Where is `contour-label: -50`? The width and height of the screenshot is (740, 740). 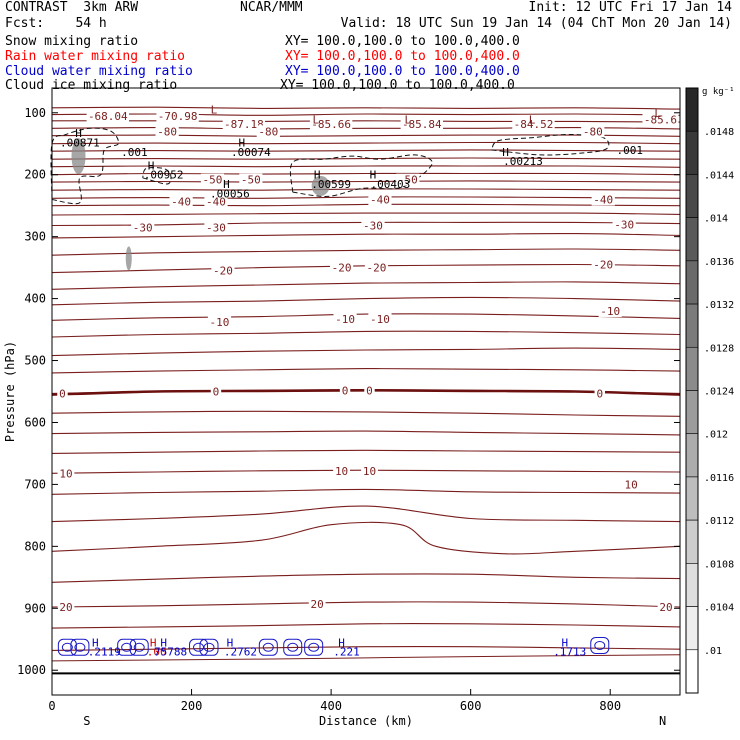
contour-label: -50 is located at coordinates (408, 180).